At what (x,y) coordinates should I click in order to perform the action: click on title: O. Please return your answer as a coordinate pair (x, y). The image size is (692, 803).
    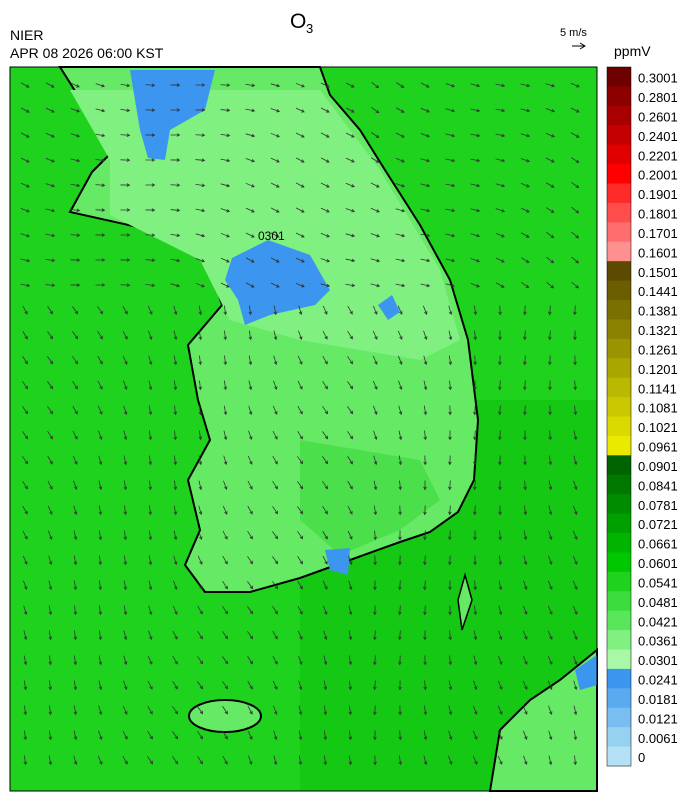
    Looking at the image, I should click on (298, 21).